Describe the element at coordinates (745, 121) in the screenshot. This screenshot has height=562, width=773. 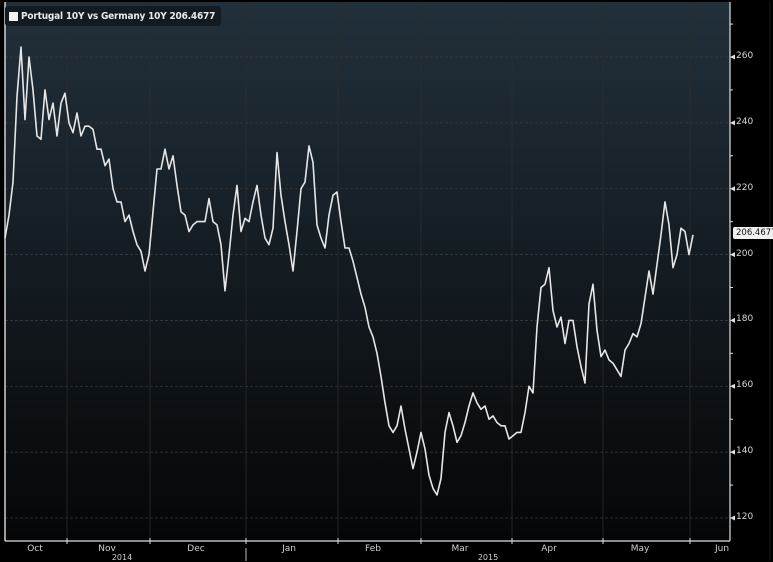
I see `y-tick-label: 240` at that location.